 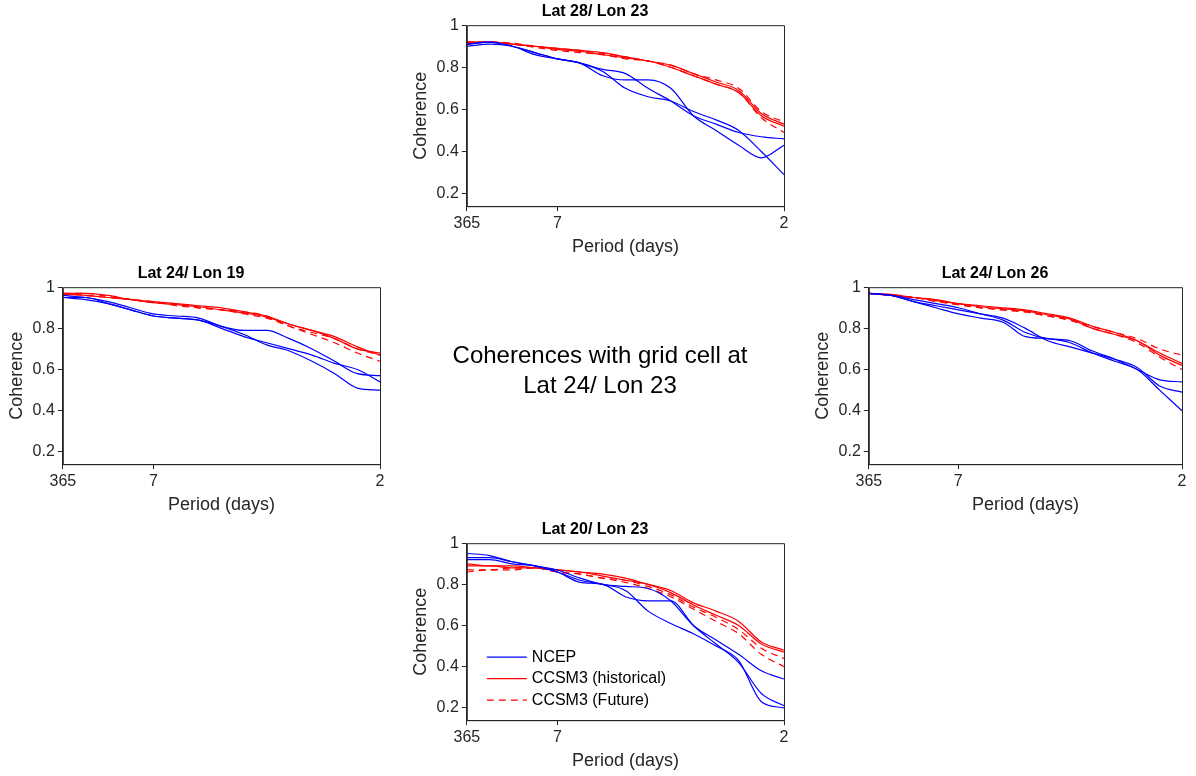 I want to click on legend-label: CCSM3 (historical), so click(x=599, y=678).